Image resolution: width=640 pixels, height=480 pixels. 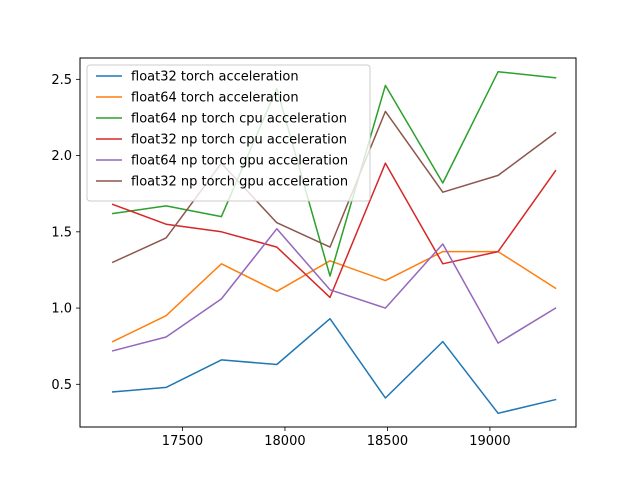 I want to click on legend-box, so click(x=228, y=133).